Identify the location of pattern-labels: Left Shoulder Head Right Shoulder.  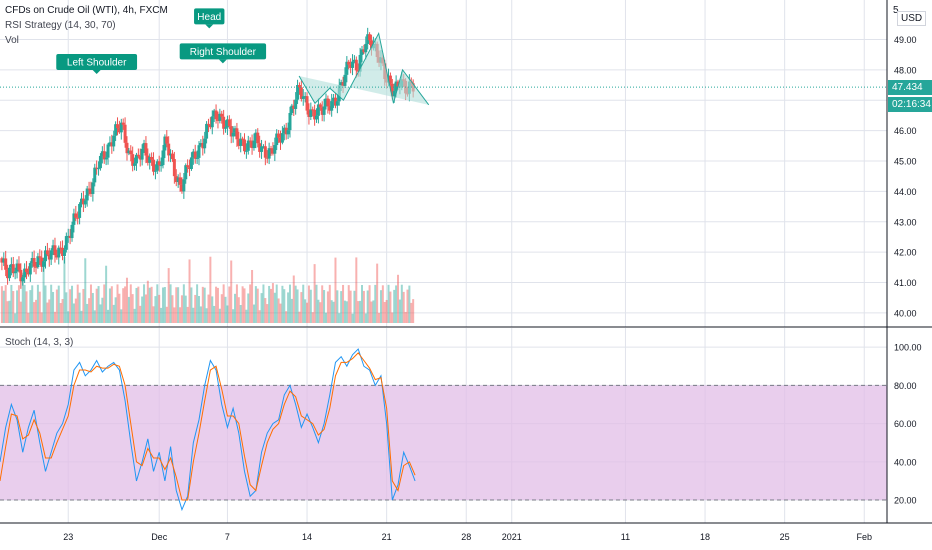
(161, 41).